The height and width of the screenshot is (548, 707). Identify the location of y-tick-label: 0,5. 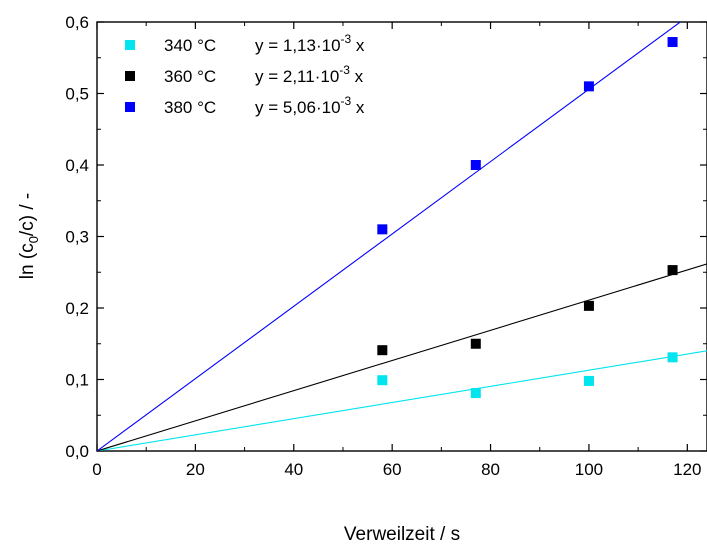
(77, 94).